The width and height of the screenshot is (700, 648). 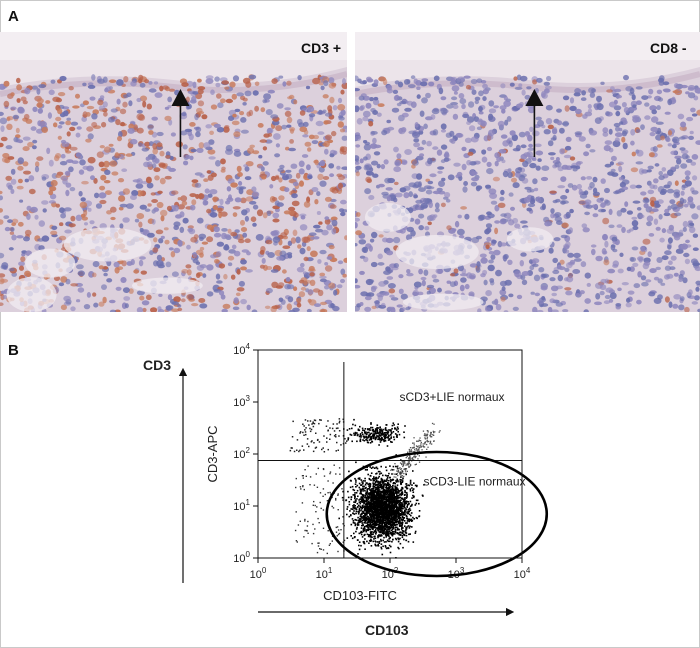 What do you see at coordinates (157, 365) in the screenshot?
I see `side-label-vertical: CD3` at bounding box center [157, 365].